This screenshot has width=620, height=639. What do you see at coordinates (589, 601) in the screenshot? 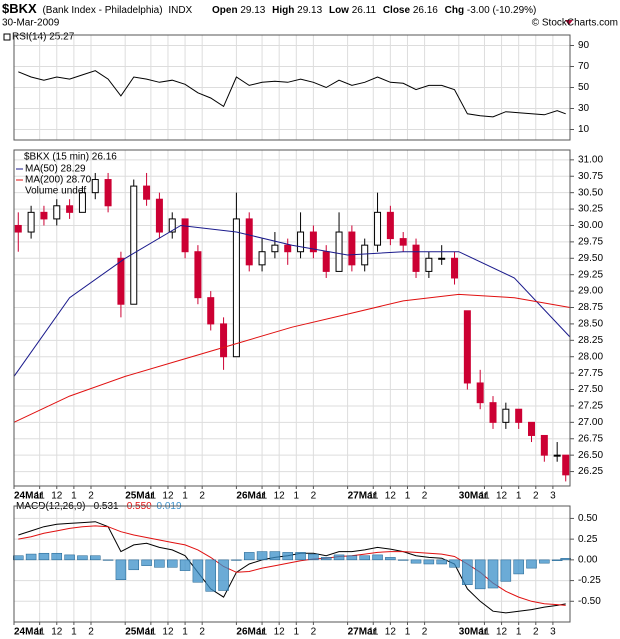
I see `y-tick-label: -0.50` at bounding box center [589, 601].